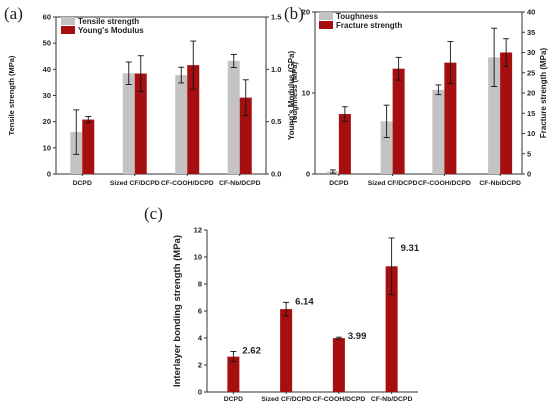 The width and height of the screenshot is (550, 403). I want to click on panel-a-legend-label: Tensile strength, so click(108, 21).